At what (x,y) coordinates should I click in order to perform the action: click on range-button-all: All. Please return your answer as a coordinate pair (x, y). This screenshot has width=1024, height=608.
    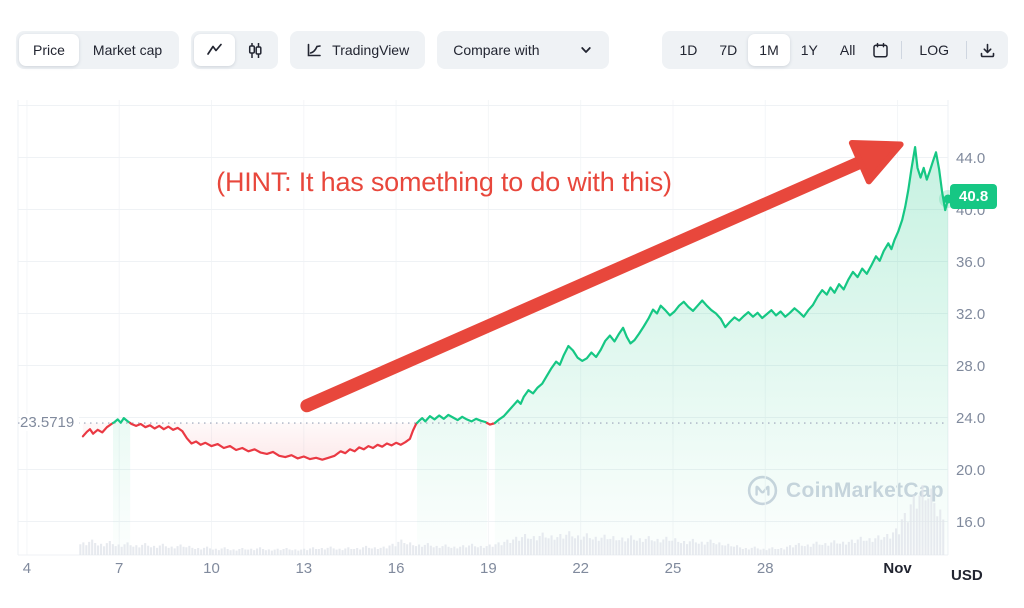
    Looking at the image, I should click on (848, 50).